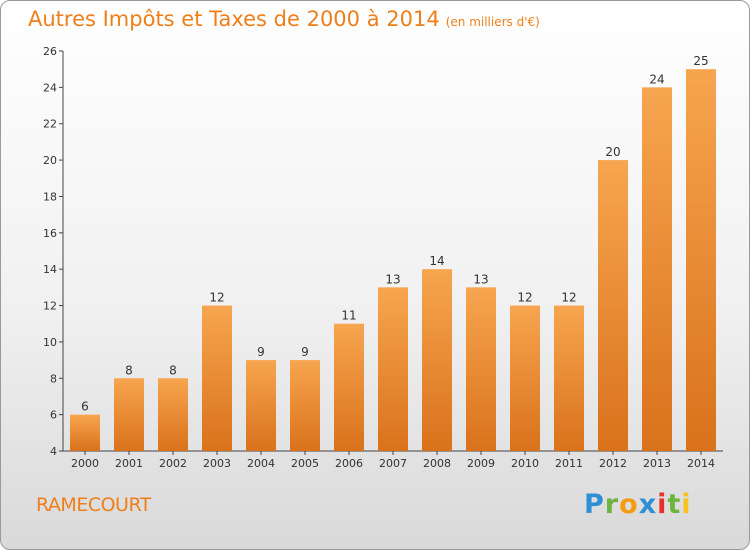 The width and height of the screenshot is (750, 550). Describe the element at coordinates (53, 415) in the screenshot. I see `y-tick-label: 6` at that location.